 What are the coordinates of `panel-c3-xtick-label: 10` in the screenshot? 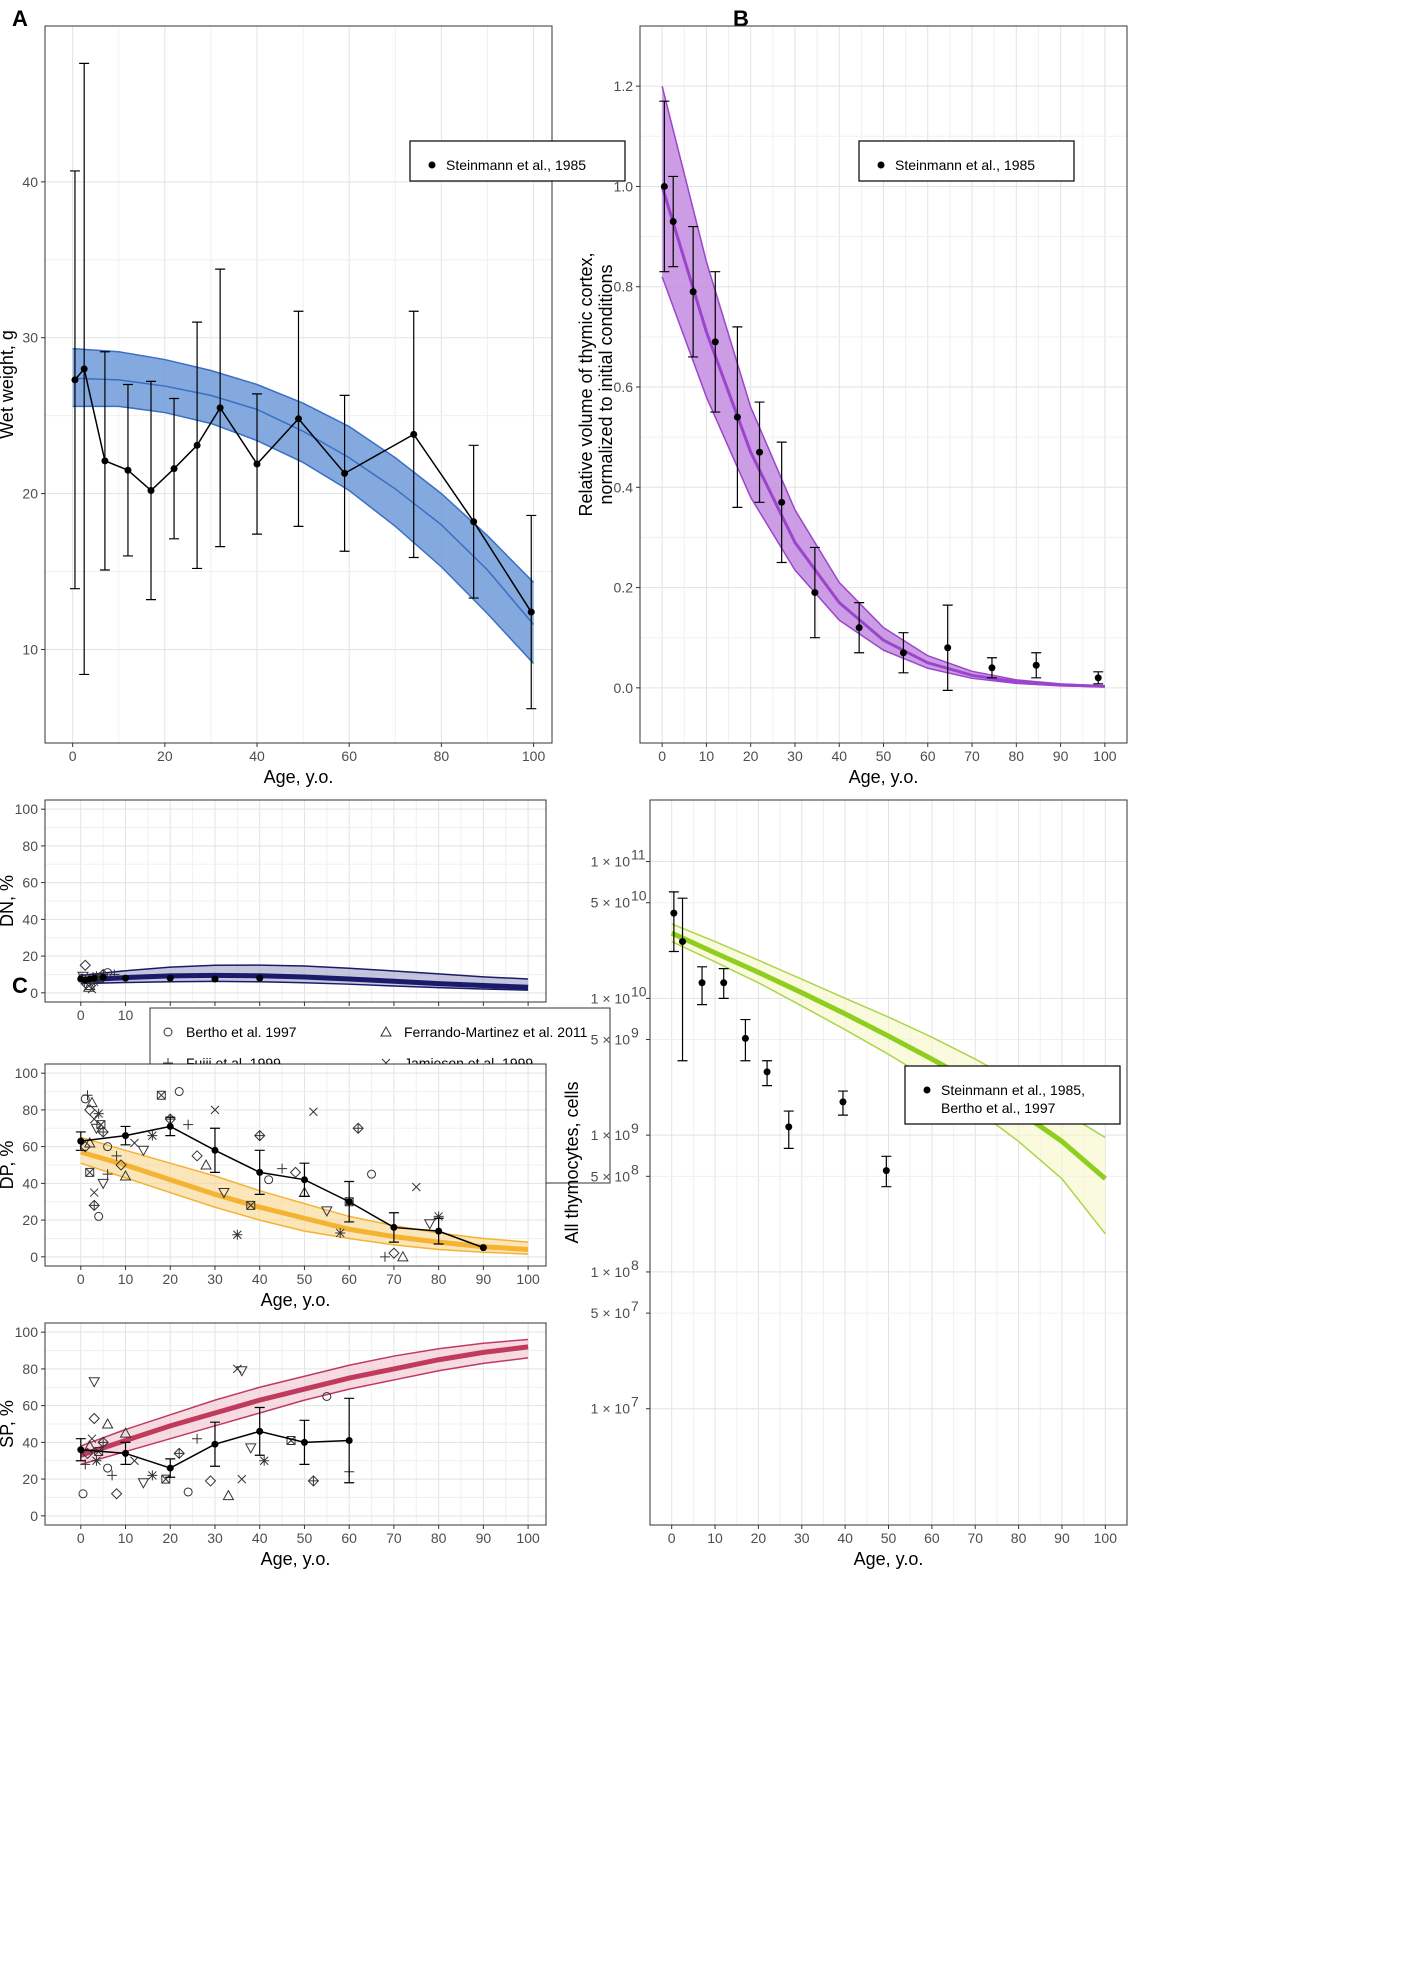 It's located at (126, 1538).